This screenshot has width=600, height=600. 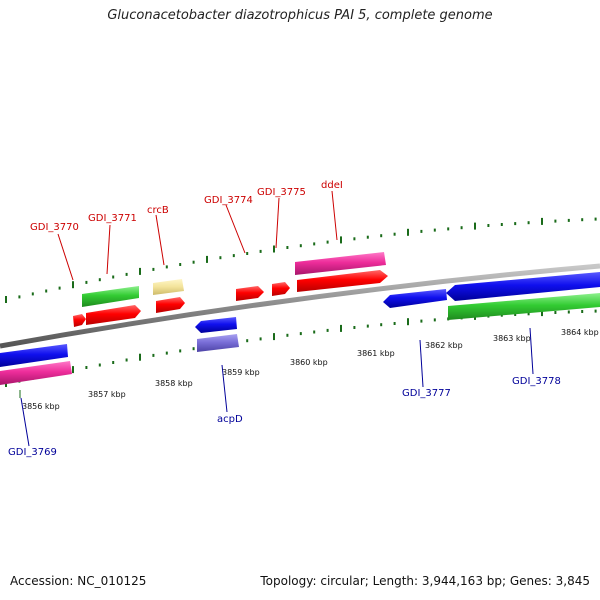 I want to click on gene-GDI_3771-feature, so click(x=110, y=296).